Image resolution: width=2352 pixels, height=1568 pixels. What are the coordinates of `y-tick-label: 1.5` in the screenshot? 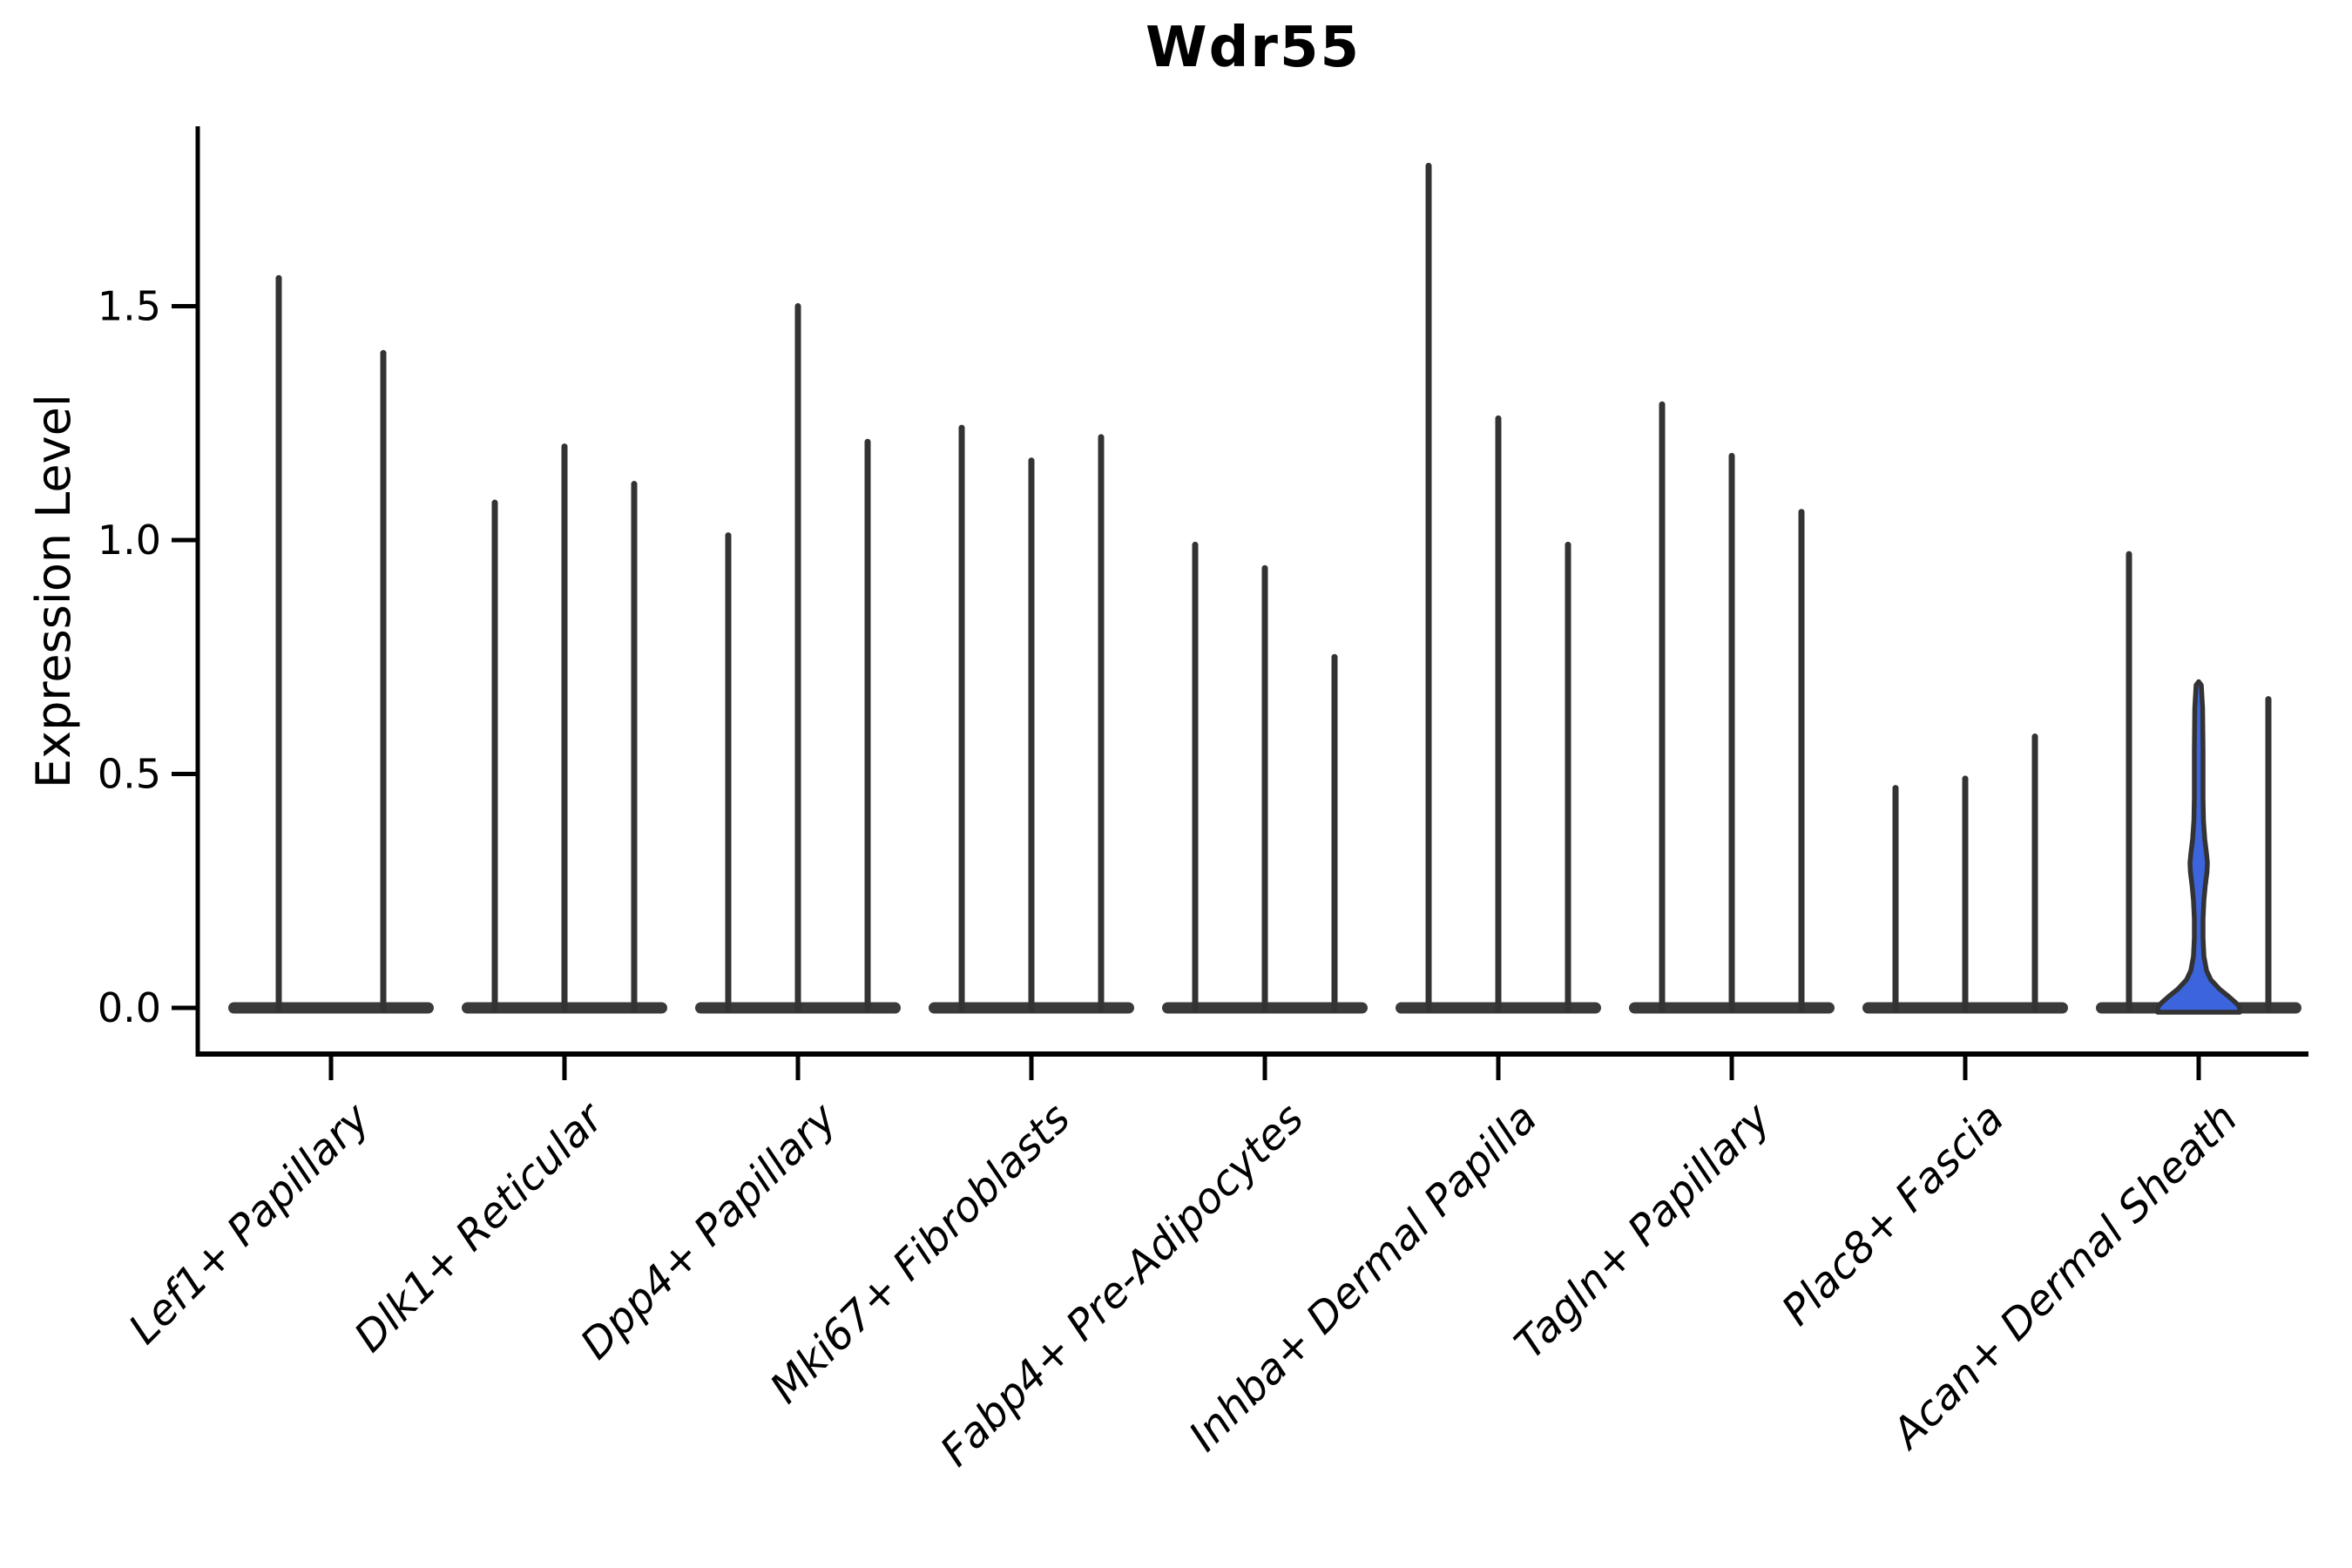 It's located at (129, 306).